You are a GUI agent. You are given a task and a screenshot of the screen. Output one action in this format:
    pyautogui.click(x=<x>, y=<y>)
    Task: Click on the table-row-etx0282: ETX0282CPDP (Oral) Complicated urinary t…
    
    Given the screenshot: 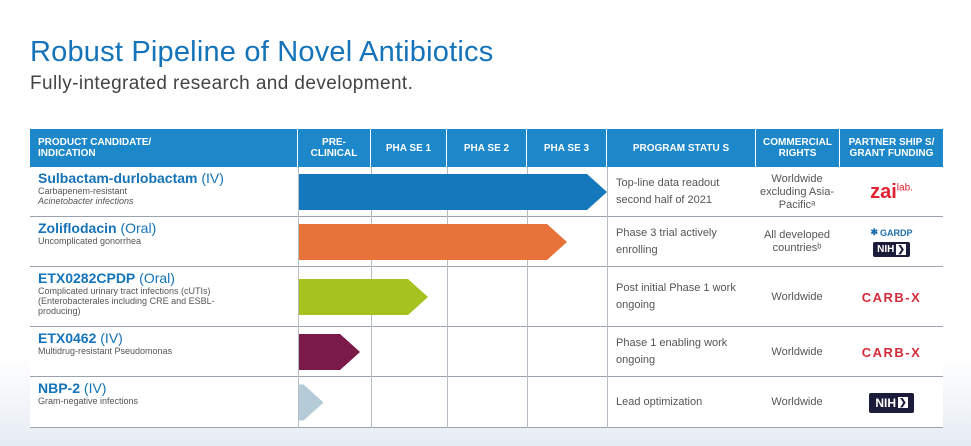 What is the action you would take?
    pyautogui.click(x=486, y=297)
    